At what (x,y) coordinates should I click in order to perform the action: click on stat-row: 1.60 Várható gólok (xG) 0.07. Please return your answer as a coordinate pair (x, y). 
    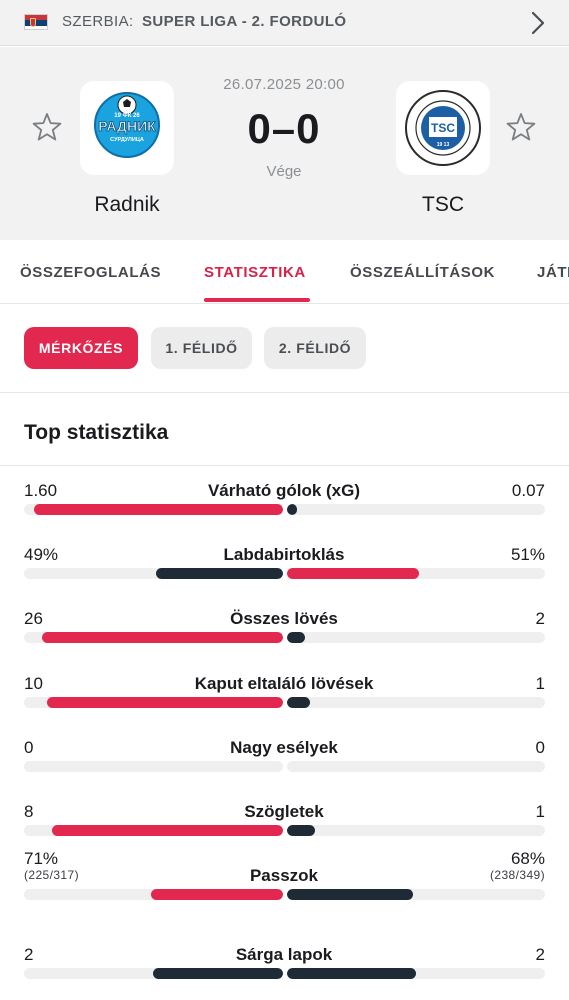
    Looking at the image, I should click on (284, 513).